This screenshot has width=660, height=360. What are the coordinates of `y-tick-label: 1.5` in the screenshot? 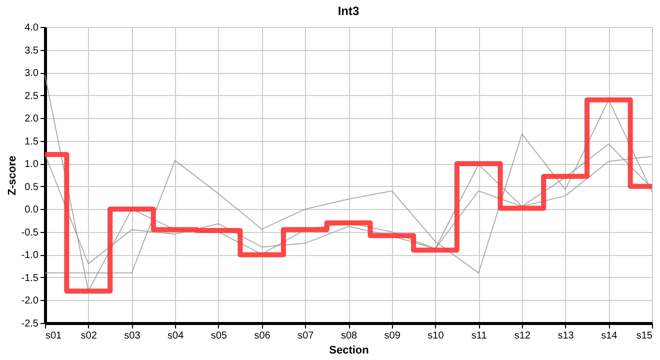 It's located at (31, 142).